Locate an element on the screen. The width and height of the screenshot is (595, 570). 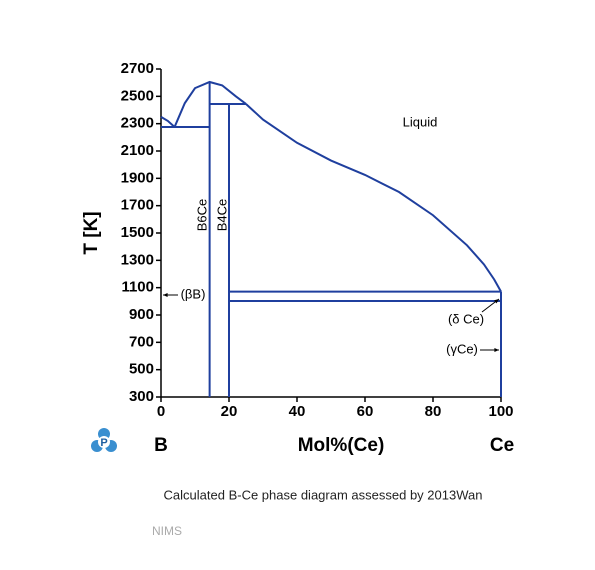
x-tick-label: 80 is located at coordinates (433, 411).